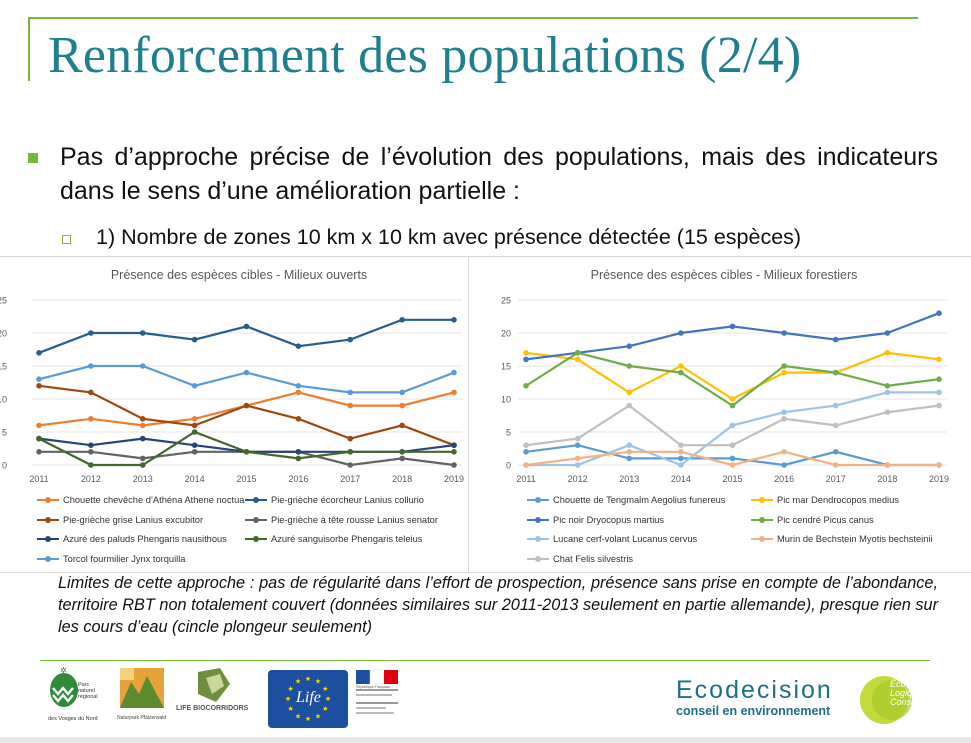  What do you see at coordinates (29, 49) in the screenshot?
I see `title-accent-bar` at bounding box center [29, 49].